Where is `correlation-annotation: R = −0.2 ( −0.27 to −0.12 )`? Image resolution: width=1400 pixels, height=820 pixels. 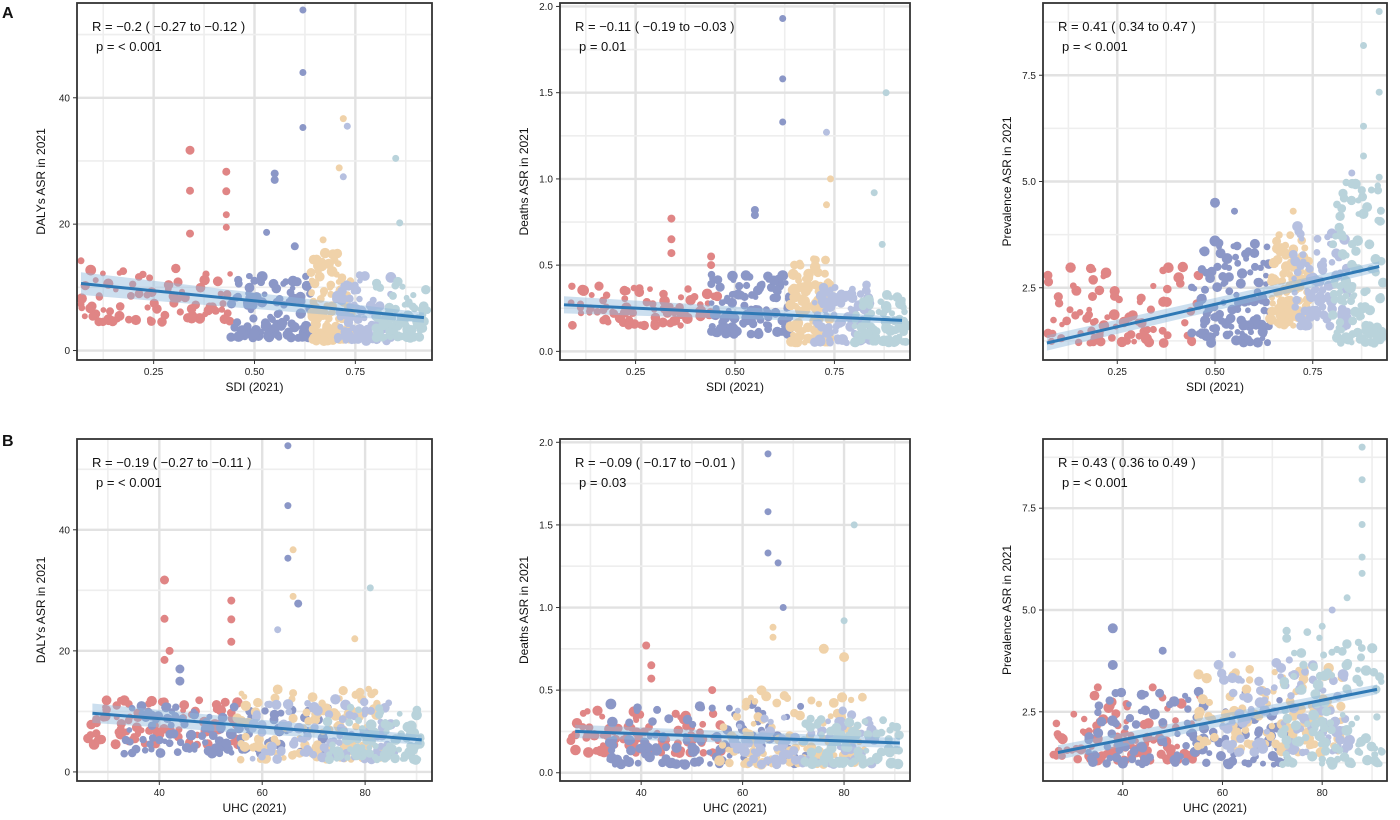 correlation-annotation: R = −0.2 ( −0.27 to −0.12 ) is located at coordinates (168, 26).